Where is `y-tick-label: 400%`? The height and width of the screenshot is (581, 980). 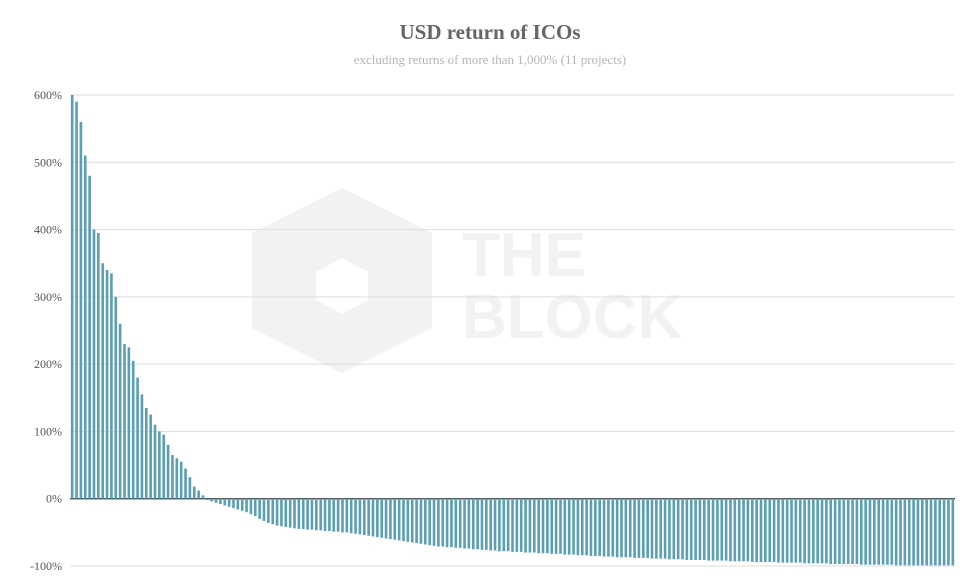
y-tick-label: 400% is located at coordinates (48, 230).